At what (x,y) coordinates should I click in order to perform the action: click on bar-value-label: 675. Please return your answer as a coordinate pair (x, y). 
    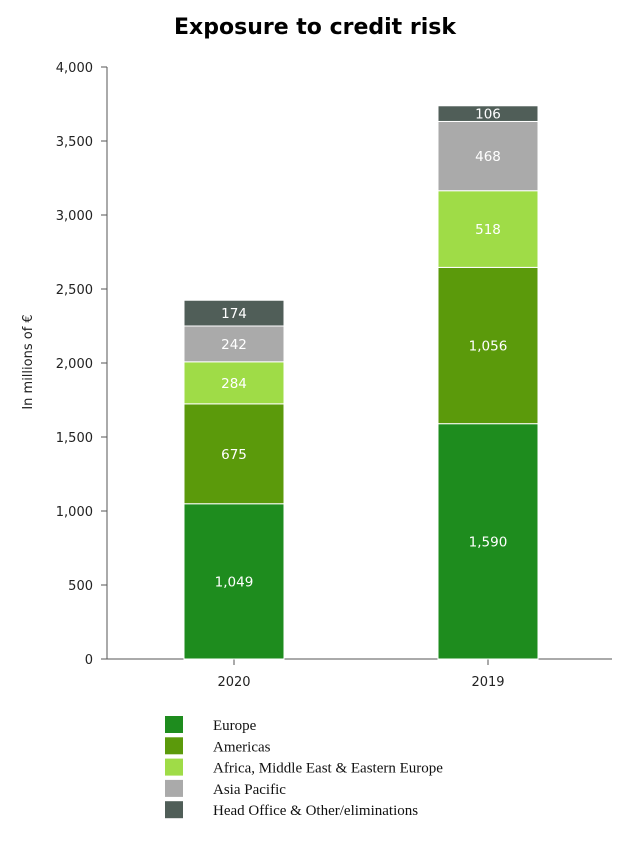
    Looking at the image, I should click on (234, 455).